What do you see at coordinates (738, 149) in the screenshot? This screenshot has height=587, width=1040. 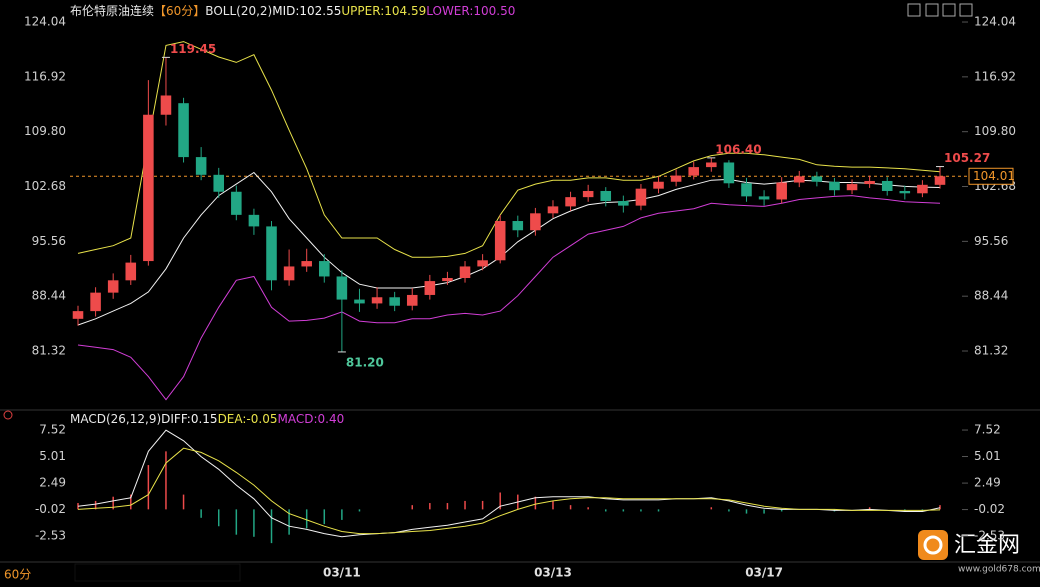 I see `annotation: 106.40` at bounding box center [738, 149].